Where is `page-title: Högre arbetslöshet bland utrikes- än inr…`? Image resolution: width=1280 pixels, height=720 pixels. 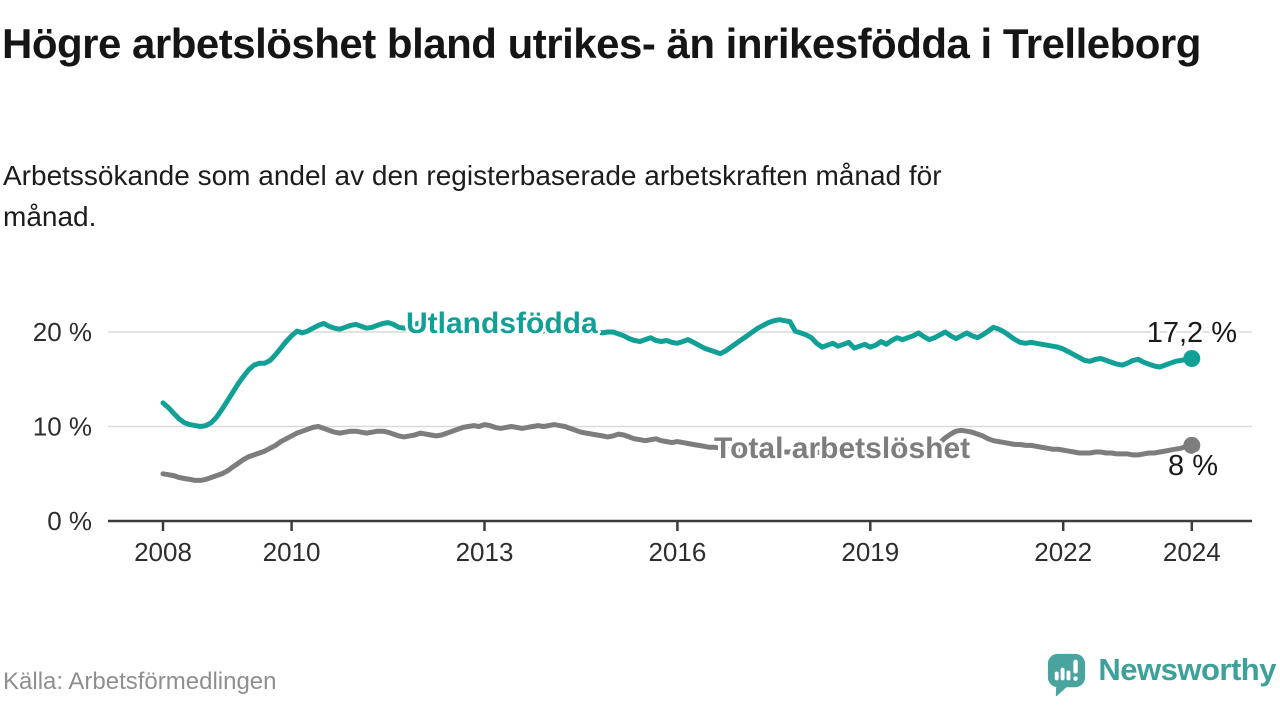 page-title: Högre arbetslöshet bland utrikes- än inr… is located at coordinates (601, 43).